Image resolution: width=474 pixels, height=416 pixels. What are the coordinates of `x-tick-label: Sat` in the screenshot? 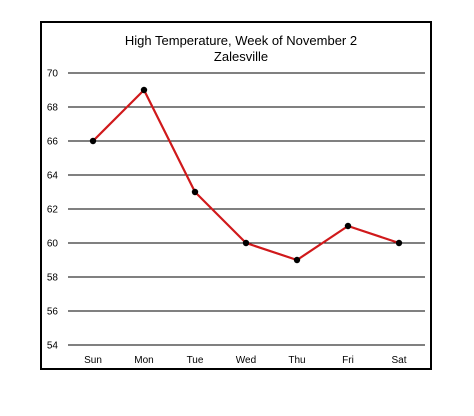 It's located at (398, 360).